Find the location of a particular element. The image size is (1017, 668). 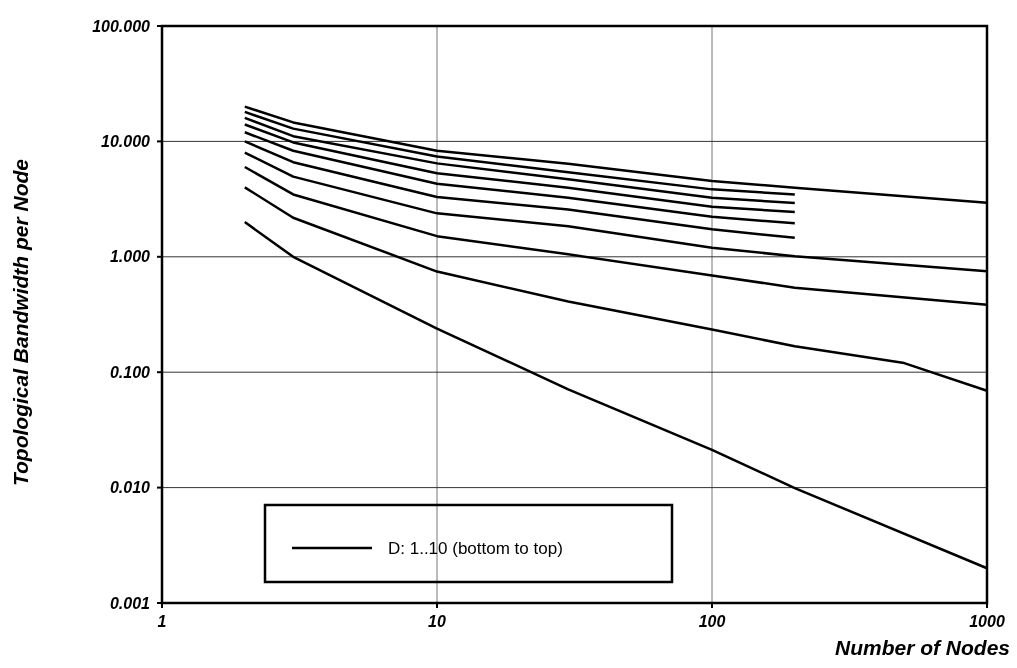

y-tick-label: 0.010 is located at coordinates (130, 488).